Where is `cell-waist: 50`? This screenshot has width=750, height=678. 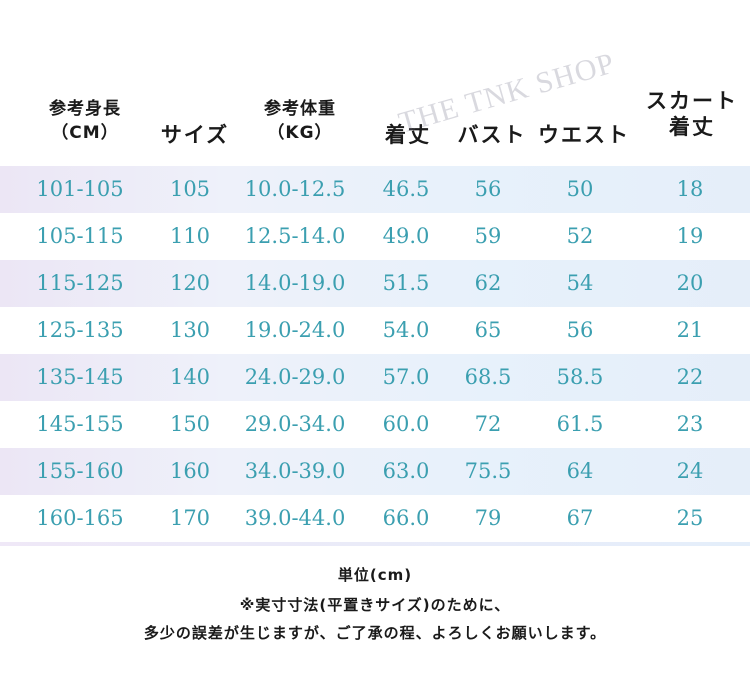
cell-waist: 50 is located at coordinates (580, 189).